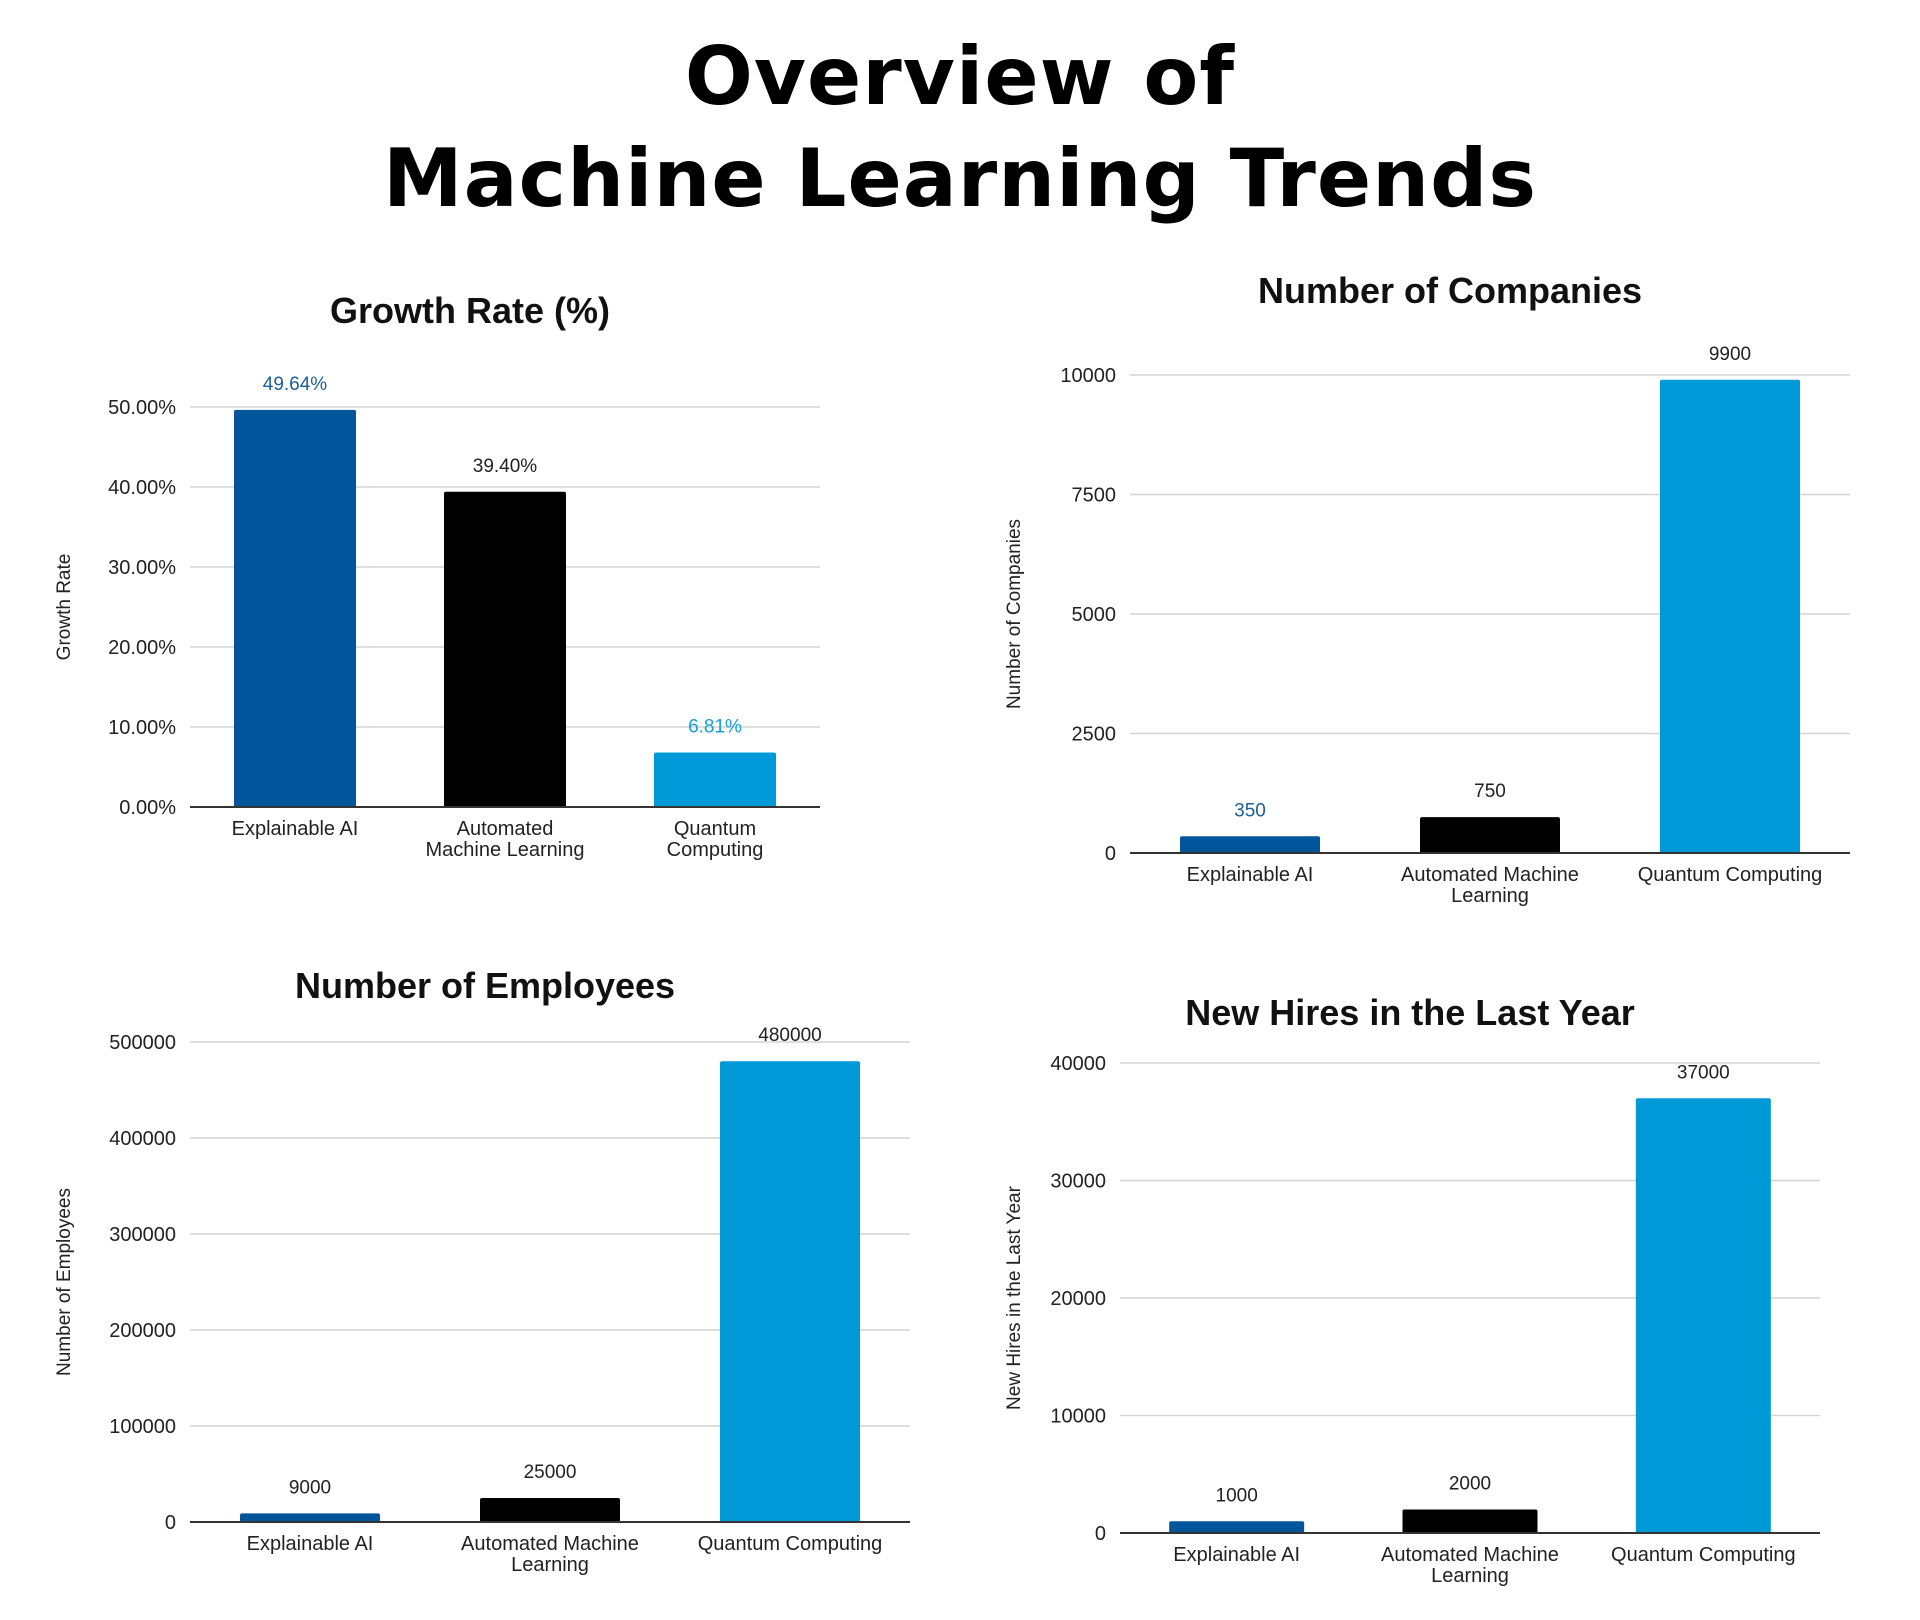 The image size is (1920, 1620). Describe the element at coordinates (715, 727) in the screenshot. I see `growth-data-label: 6.81%` at that location.